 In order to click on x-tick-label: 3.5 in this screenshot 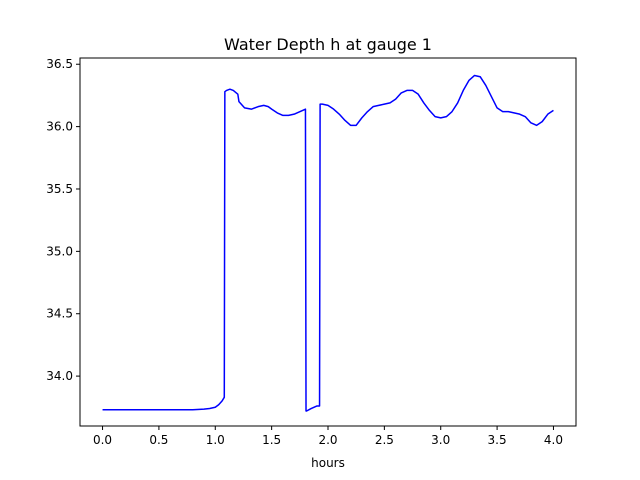, I will do `click(497, 440)`.